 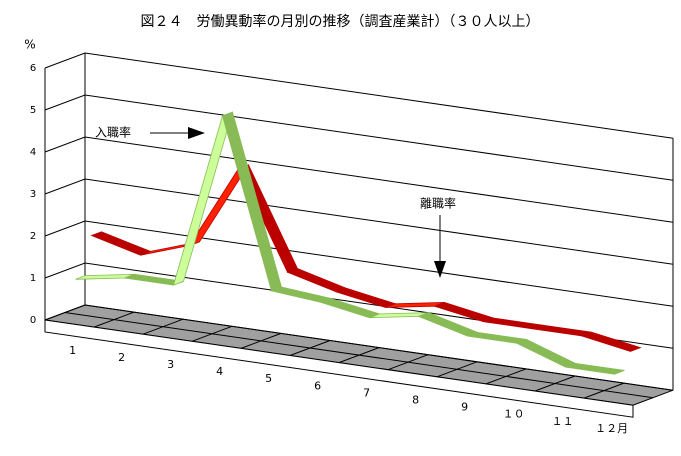 I want to click on x-tick-label: 3, so click(x=170, y=364).